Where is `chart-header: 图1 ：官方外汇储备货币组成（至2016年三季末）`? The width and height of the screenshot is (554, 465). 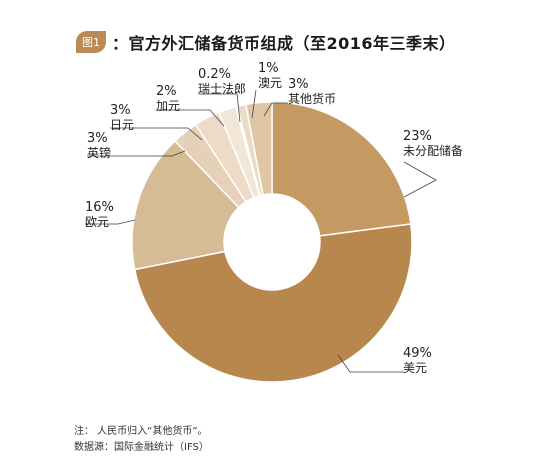
chart-header: 图1 ：官方外汇储备货币组成（至2016年三季末） is located at coordinates (266, 42).